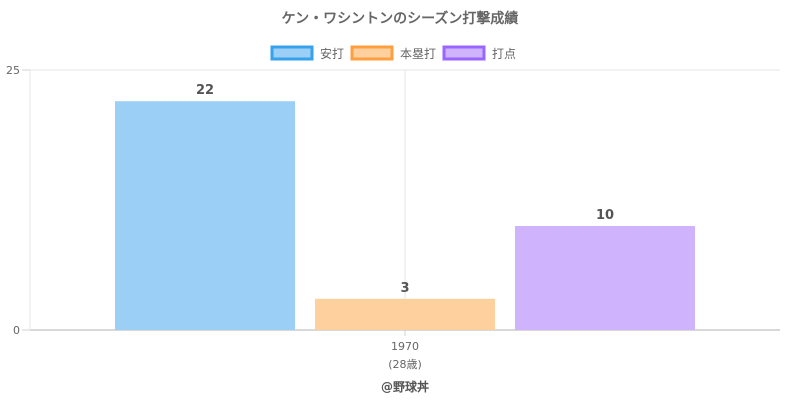 This screenshot has width=800, height=400. What do you see at coordinates (400, 18) in the screenshot?
I see `chart-title: ケン・ワシントンのシーズン打撃成績` at bounding box center [400, 18].